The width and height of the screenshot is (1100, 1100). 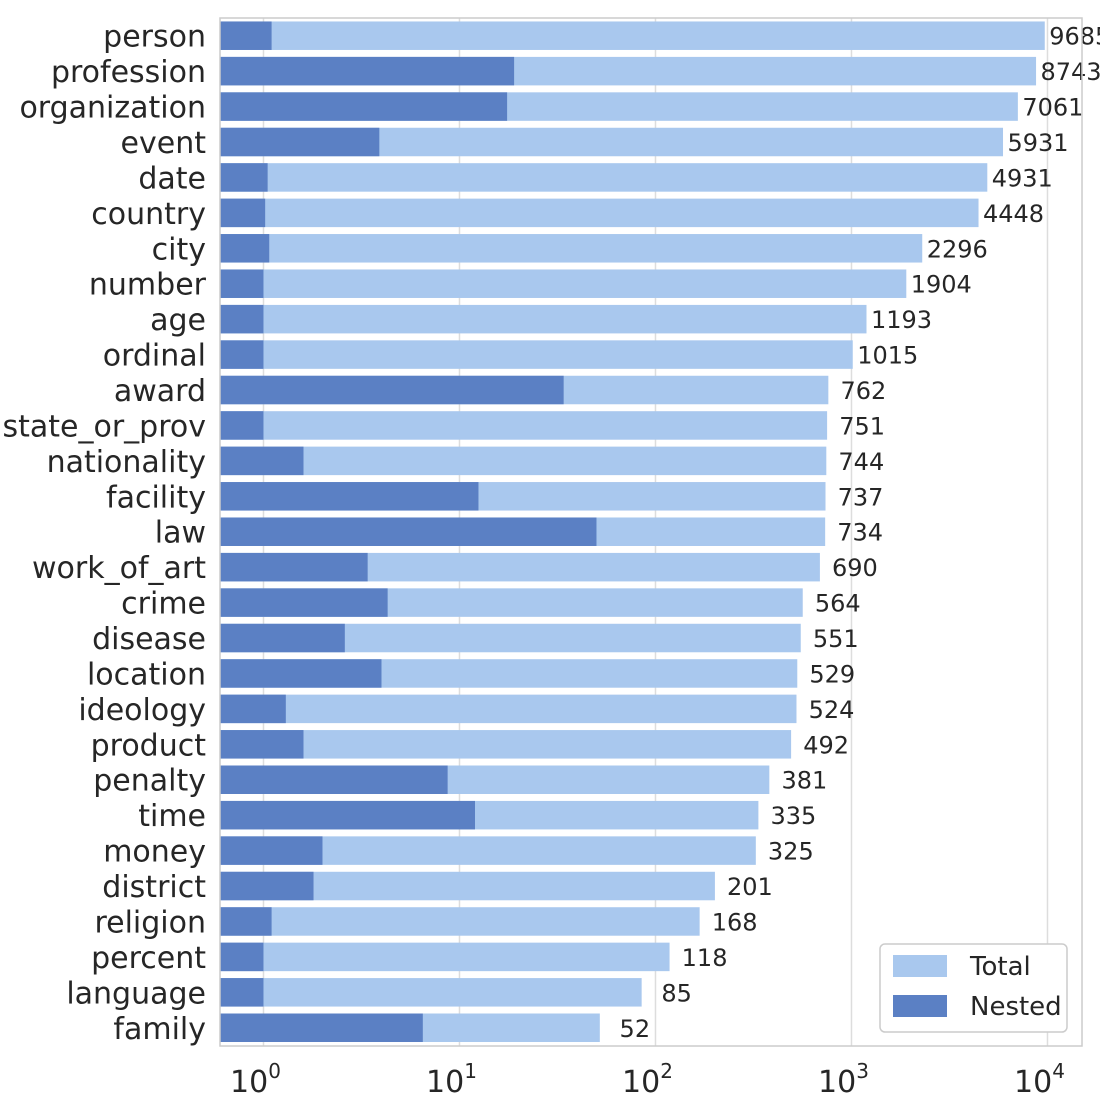 What do you see at coordinates (128, 72) in the screenshot?
I see `category-label: profession` at bounding box center [128, 72].